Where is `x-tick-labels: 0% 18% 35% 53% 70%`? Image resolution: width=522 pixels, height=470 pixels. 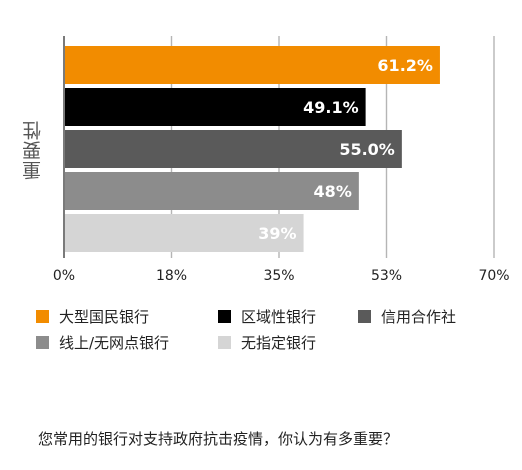
x-tick-labels: 0% 18% 35% 53% 70% is located at coordinates (281, 276).